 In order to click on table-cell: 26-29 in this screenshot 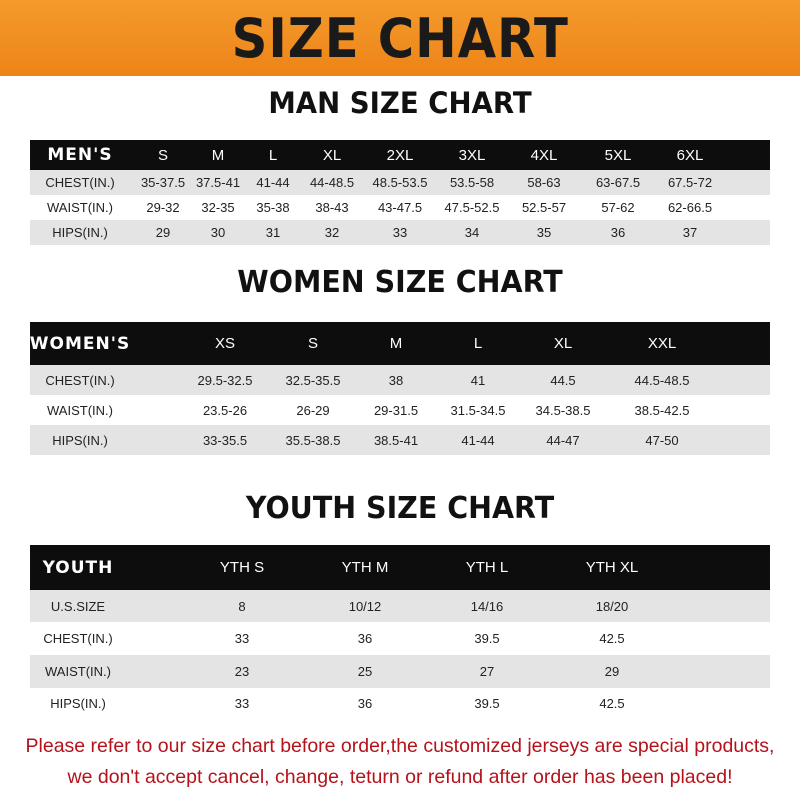, I will do `click(313, 410)`.